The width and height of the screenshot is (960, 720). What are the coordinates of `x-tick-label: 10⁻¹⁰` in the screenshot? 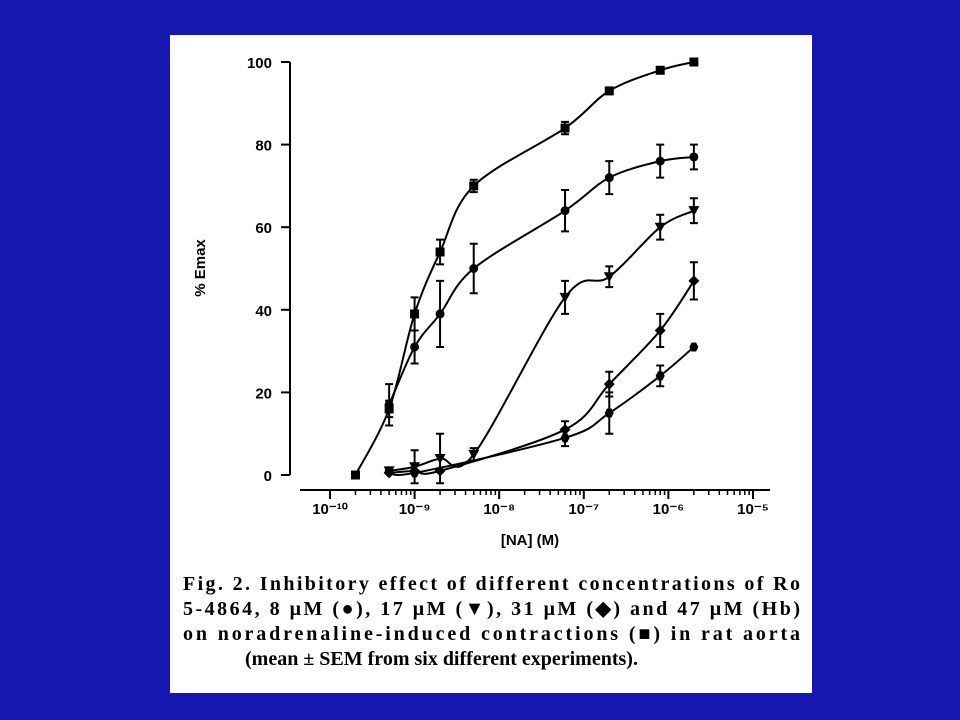 It's located at (330, 509).